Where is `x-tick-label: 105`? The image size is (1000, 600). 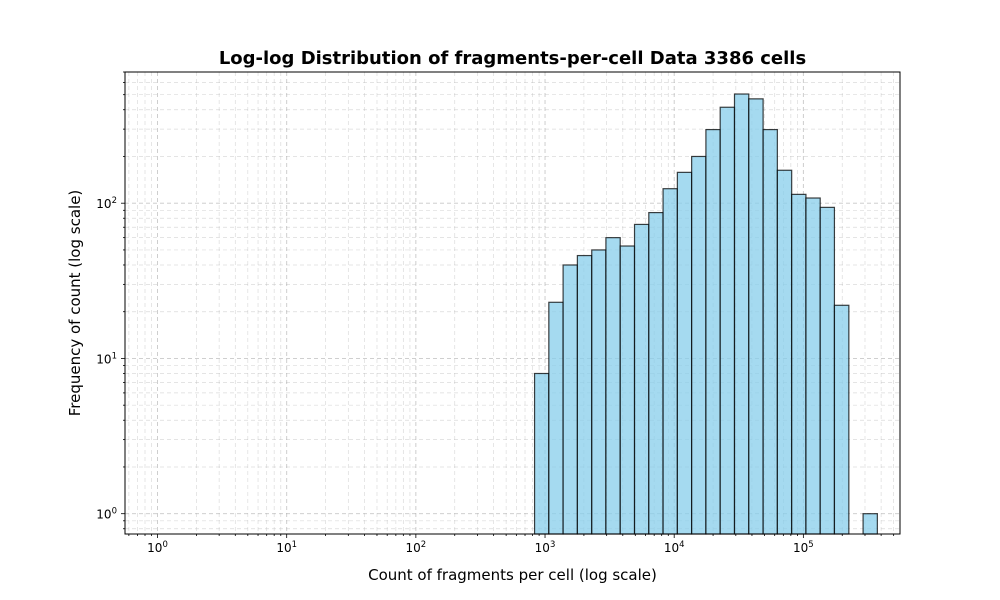 x-tick-label: 105 is located at coordinates (803, 547).